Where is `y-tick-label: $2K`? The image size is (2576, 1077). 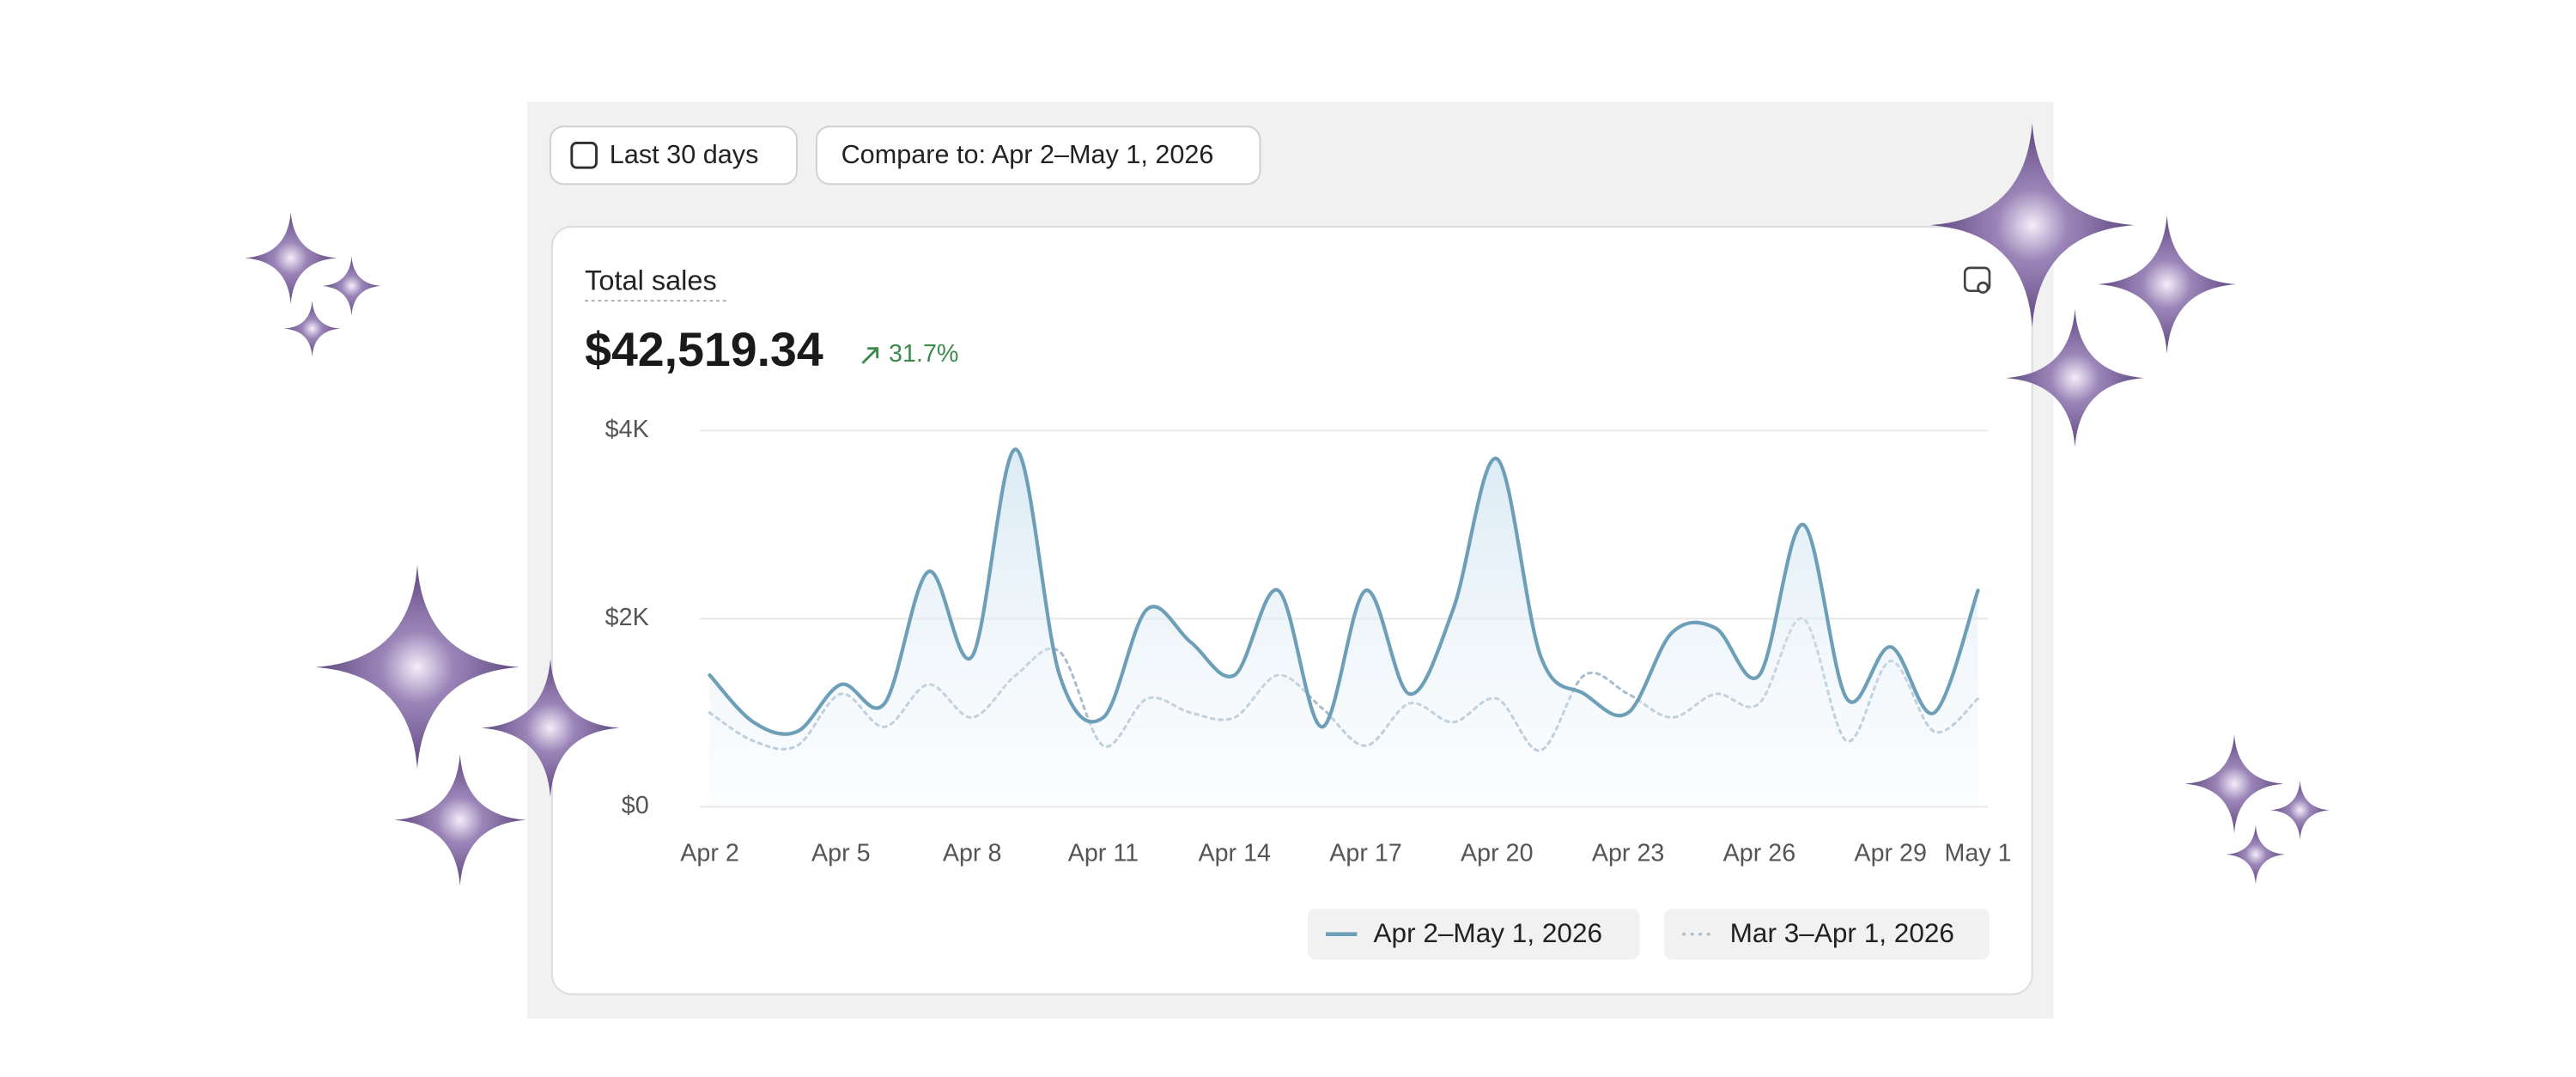 y-tick-label: $2K is located at coordinates (627, 617).